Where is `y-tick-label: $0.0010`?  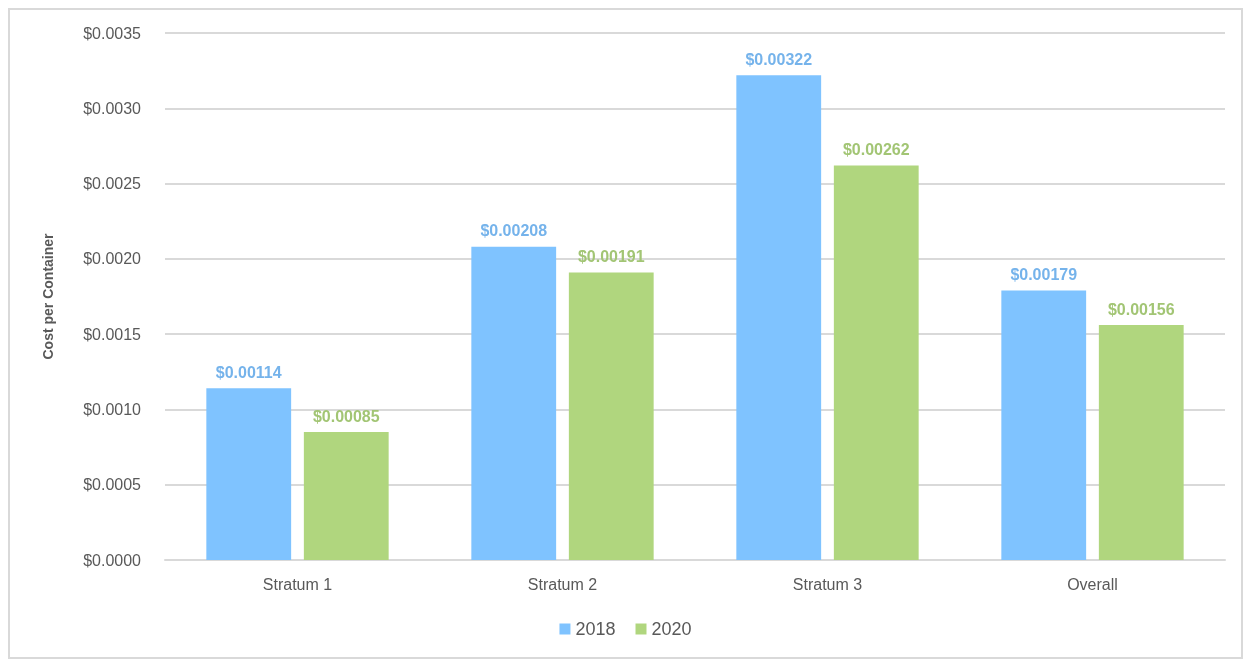
y-tick-label: $0.0010 is located at coordinates (112, 409).